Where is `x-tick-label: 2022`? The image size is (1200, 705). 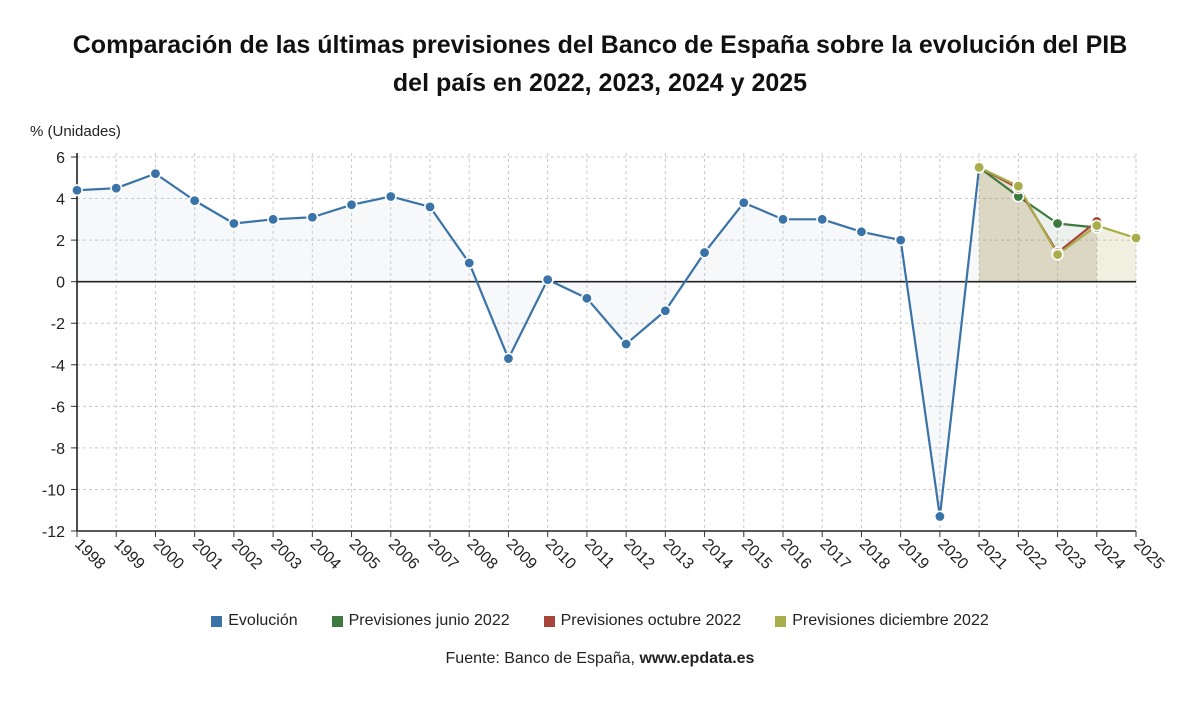 x-tick-label: 2022 is located at coordinates (1031, 554).